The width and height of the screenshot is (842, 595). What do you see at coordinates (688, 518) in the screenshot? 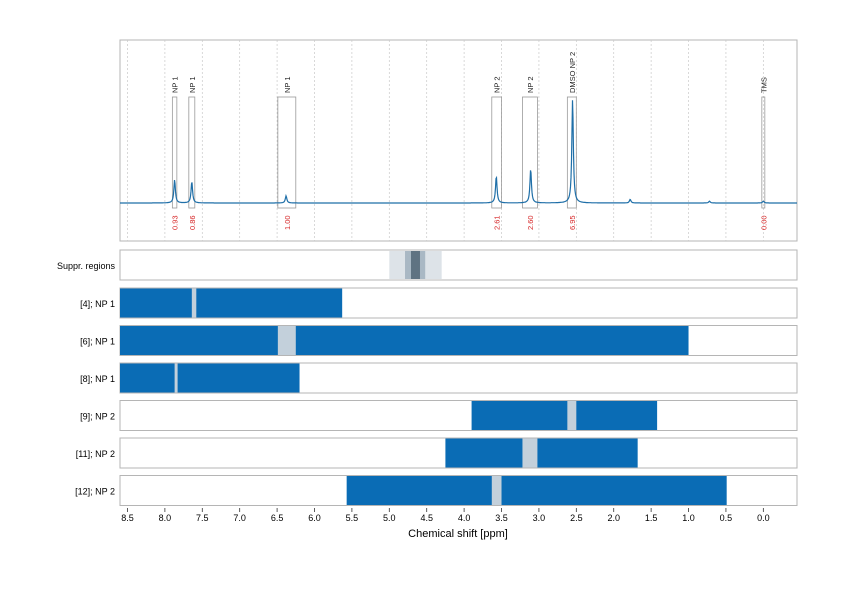
I see `x-tick-label: 1.0` at bounding box center [688, 518].